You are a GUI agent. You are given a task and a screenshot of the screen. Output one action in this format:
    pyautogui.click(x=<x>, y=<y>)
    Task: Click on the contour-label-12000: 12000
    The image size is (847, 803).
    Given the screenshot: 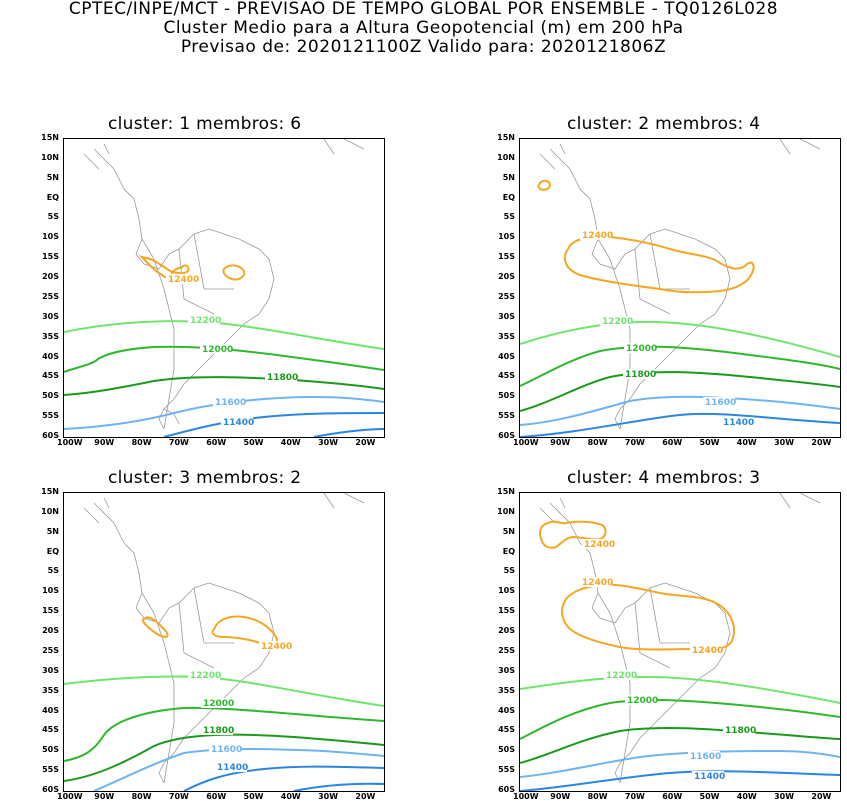 What is the action you would take?
    pyautogui.click(x=217, y=350)
    